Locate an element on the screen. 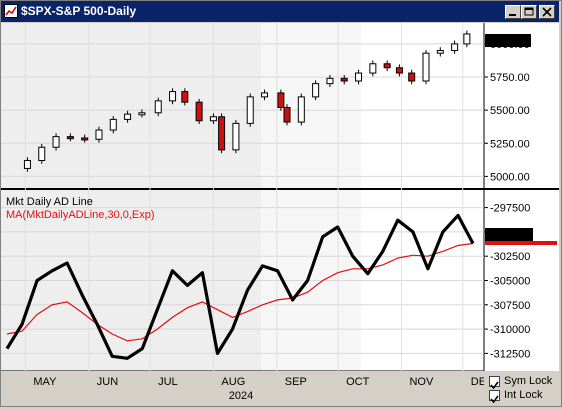 The image size is (562, 409). ad-last-box is located at coordinates (509, 234).